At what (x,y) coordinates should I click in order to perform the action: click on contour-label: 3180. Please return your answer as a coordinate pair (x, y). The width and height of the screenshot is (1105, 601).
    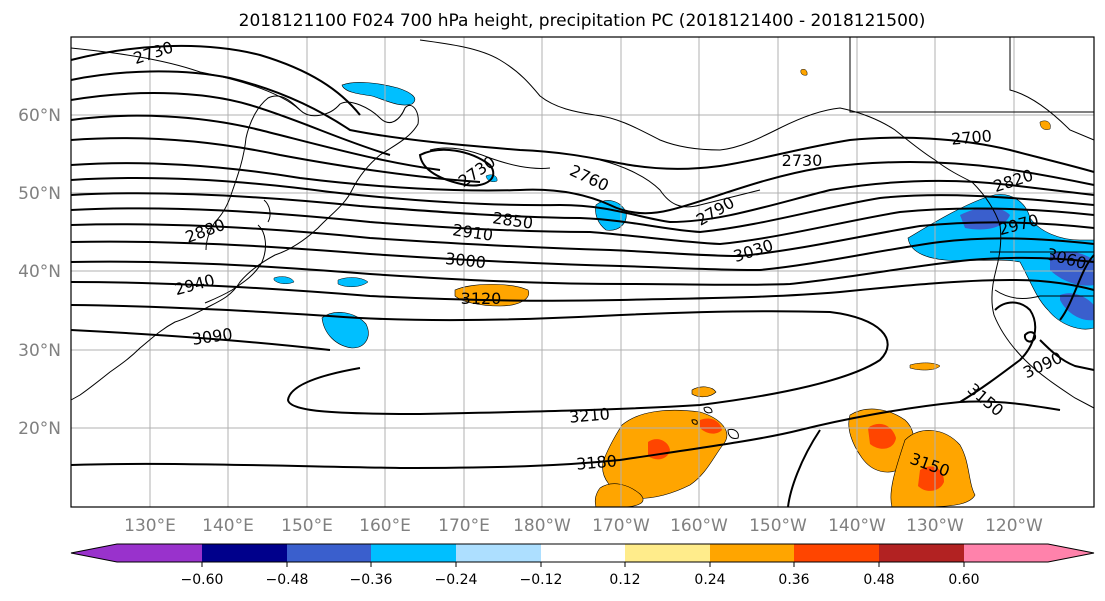
    Looking at the image, I should click on (596, 462).